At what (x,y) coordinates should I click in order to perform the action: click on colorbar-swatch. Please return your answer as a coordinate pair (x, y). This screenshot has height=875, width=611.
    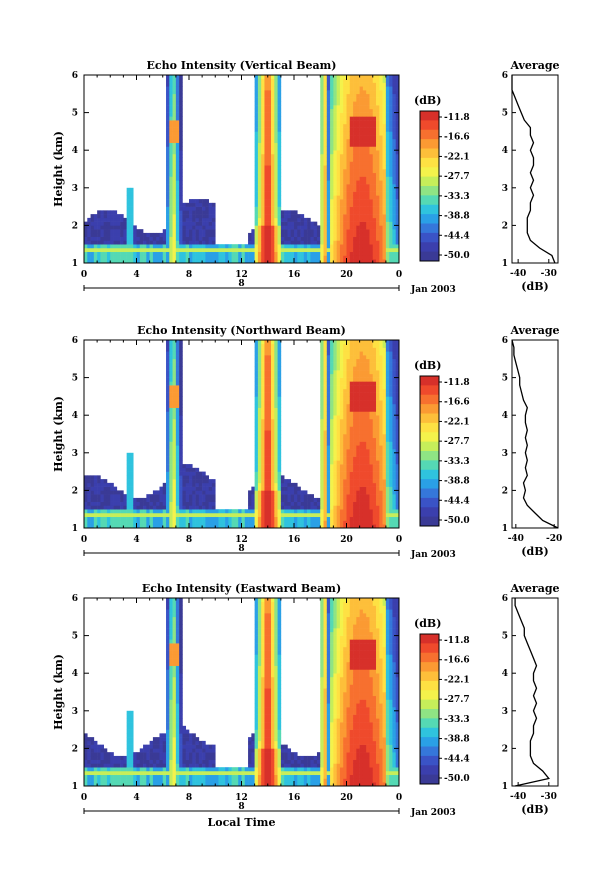
    Looking at the image, I should click on (429, 237).